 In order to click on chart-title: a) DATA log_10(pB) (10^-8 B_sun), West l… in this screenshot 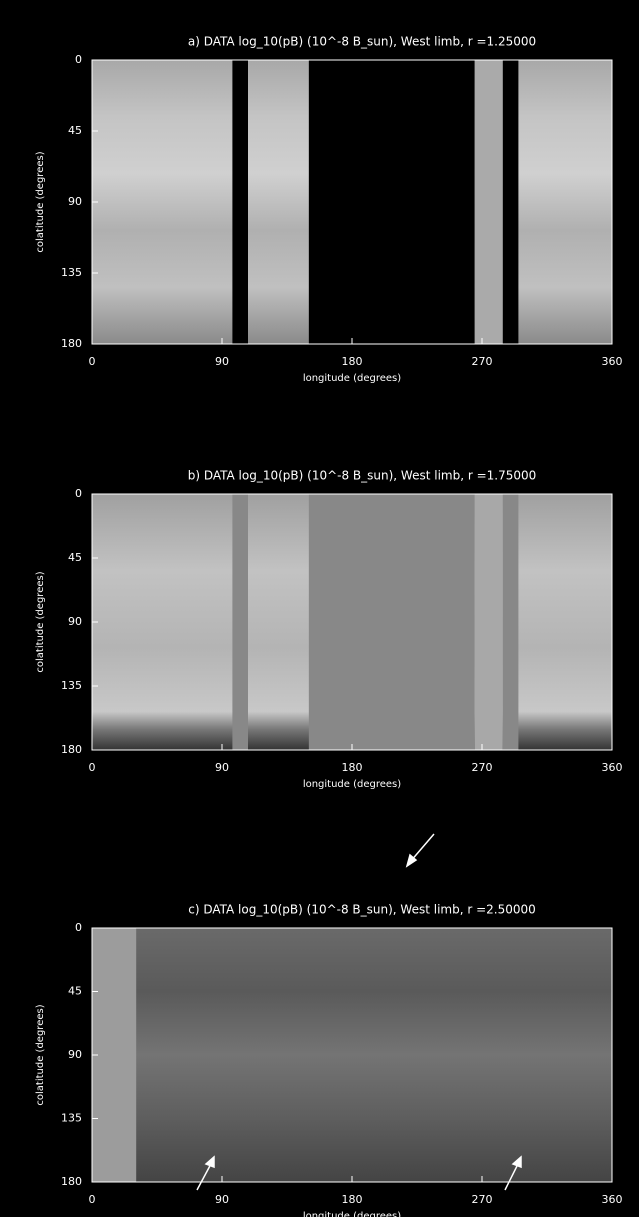, I will do `click(362, 42)`.